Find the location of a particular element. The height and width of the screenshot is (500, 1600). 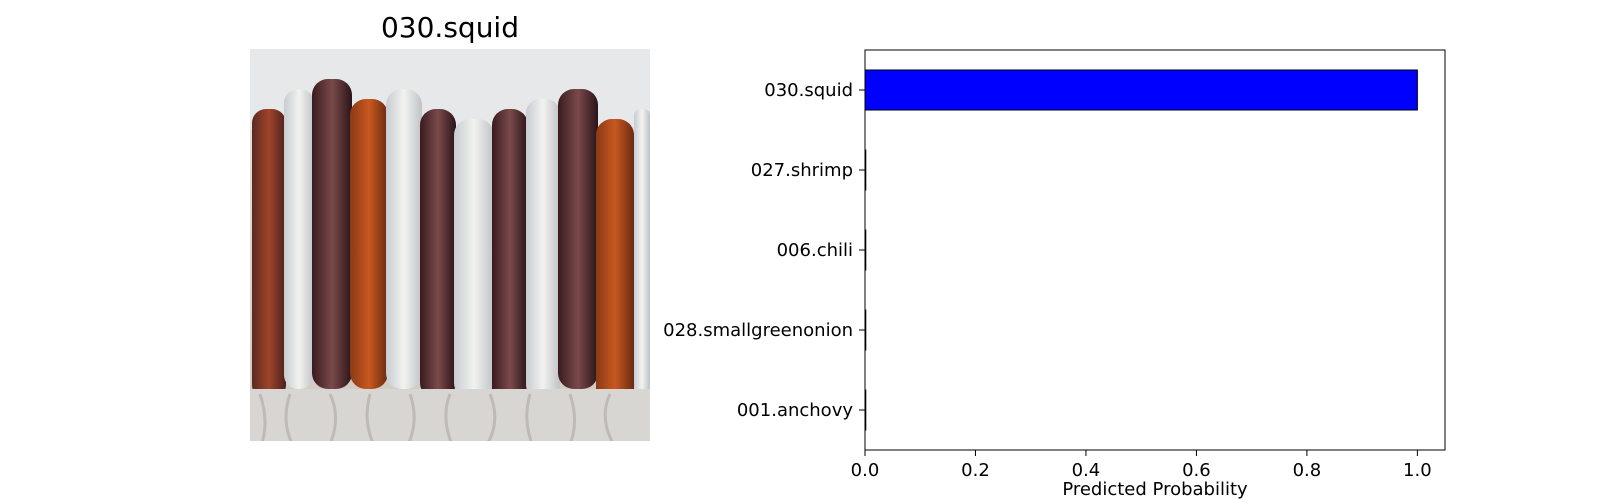

x-axis-label: Predicted Probability is located at coordinates (1155, 489).